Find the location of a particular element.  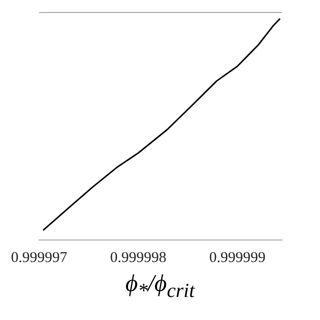

x-tick-label: 0.999999 is located at coordinates (237, 258).